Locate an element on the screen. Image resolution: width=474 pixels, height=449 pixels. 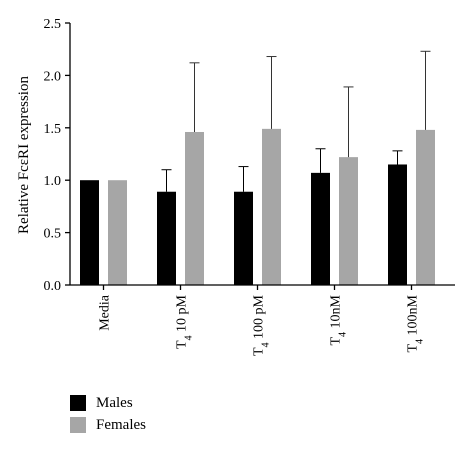
y-axis: 0.0 0.5 1.0 1.5 2.0 2.5 is located at coordinates (57, 155).